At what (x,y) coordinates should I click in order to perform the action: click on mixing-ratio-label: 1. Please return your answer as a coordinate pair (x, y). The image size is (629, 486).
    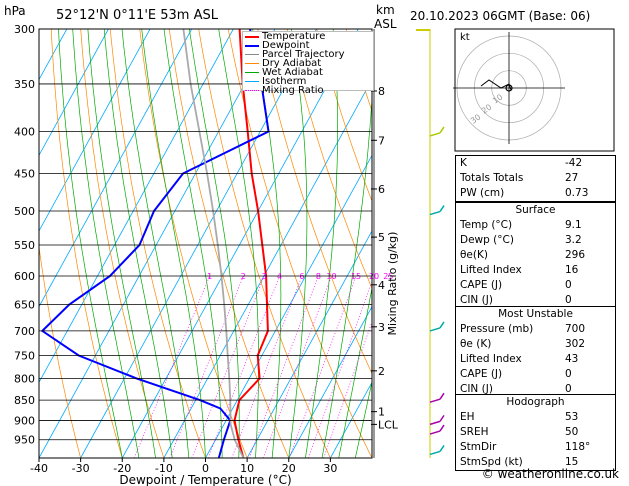
    Looking at the image, I should click on (209, 276).